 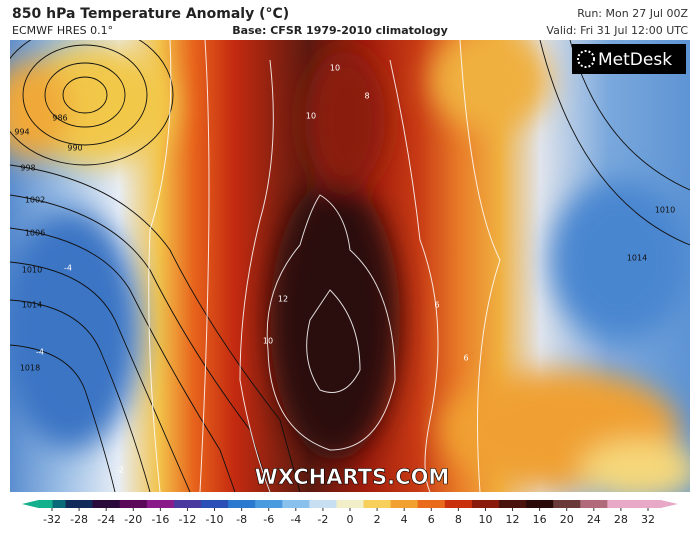 I want to click on isobar-label: 1006, so click(x=35, y=233).